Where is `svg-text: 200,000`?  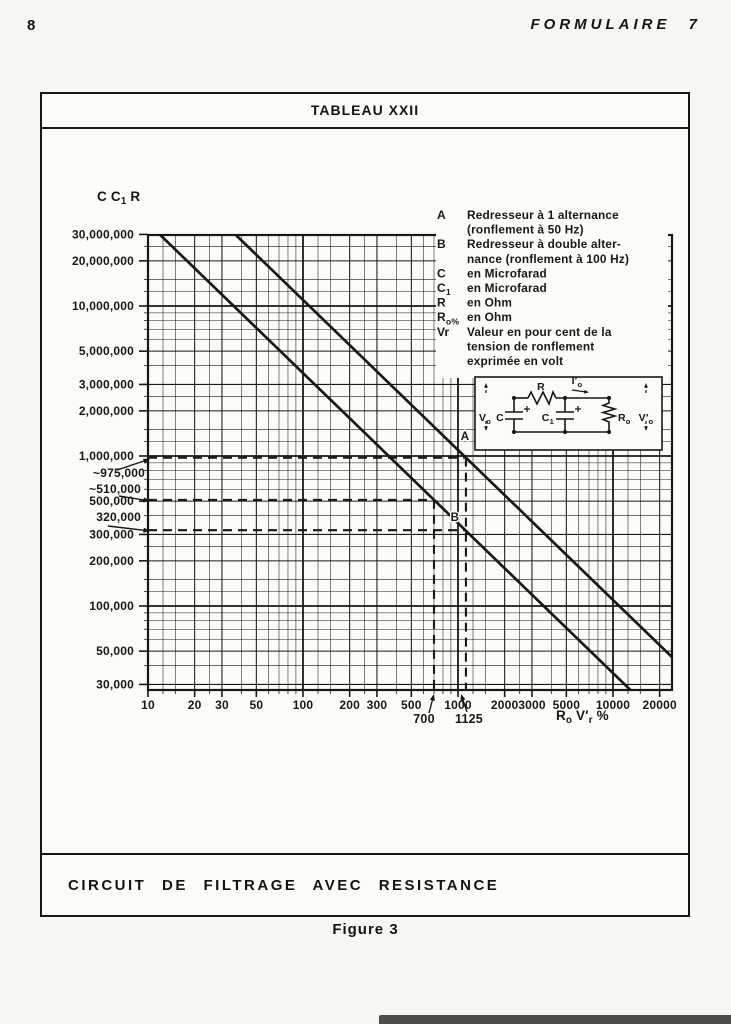
svg-text: 200,000 is located at coordinates (111, 561).